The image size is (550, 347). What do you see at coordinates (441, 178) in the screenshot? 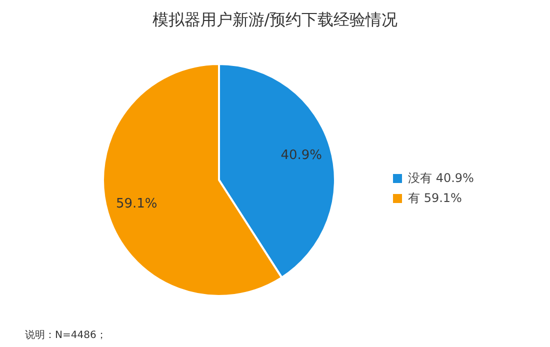
I see `legend-label: 没有 40.9%` at bounding box center [441, 178].